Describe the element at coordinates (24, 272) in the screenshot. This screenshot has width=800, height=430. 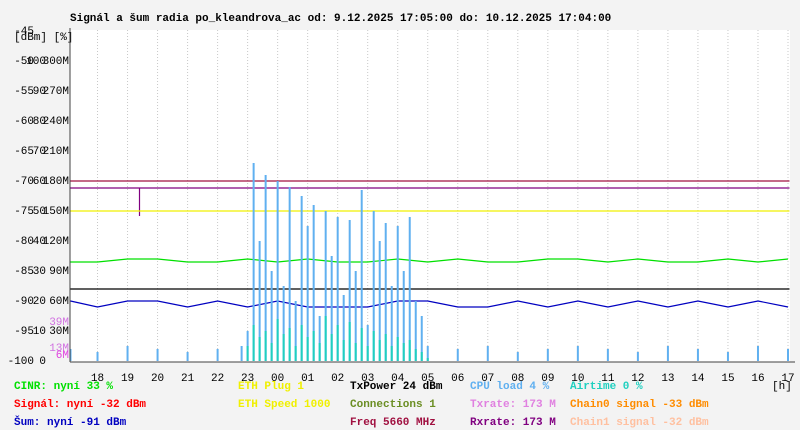
I see `y-tick-label: -85` at that location.